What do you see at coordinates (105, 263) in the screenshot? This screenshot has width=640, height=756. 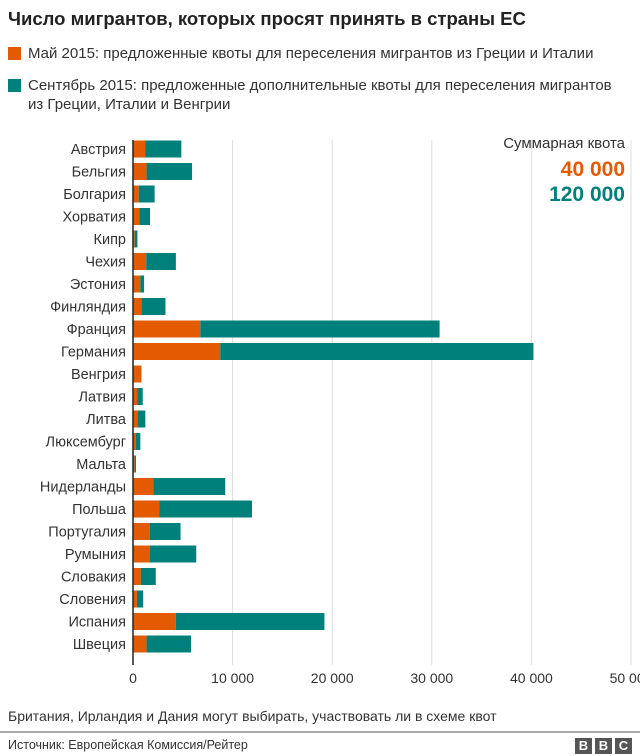 I see `category-label: Чехия` at bounding box center [105, 263].